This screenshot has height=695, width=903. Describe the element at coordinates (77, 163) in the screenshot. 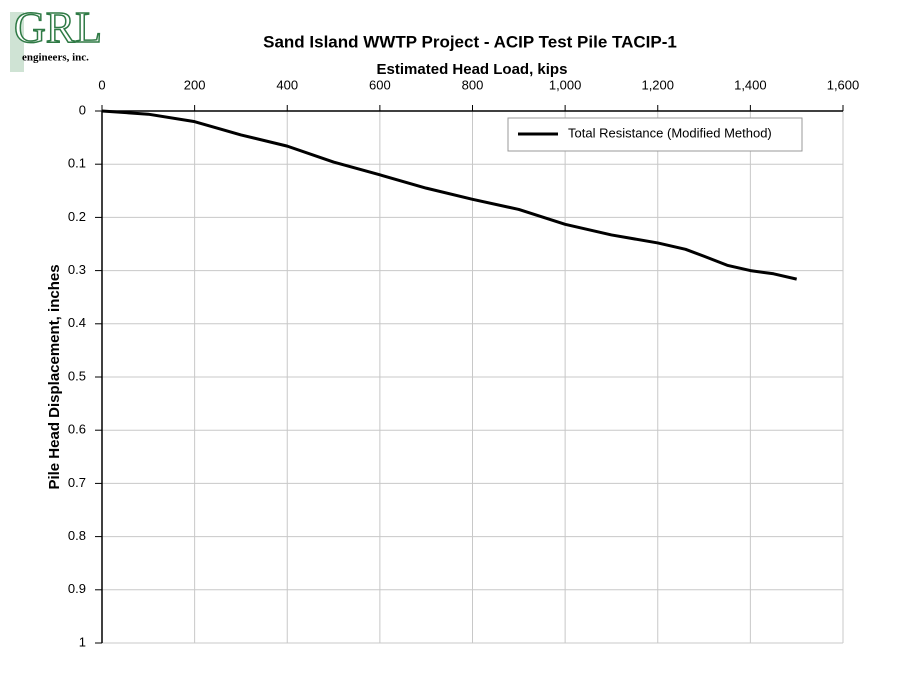

I see `y-tick-label: 0.1` at that location.